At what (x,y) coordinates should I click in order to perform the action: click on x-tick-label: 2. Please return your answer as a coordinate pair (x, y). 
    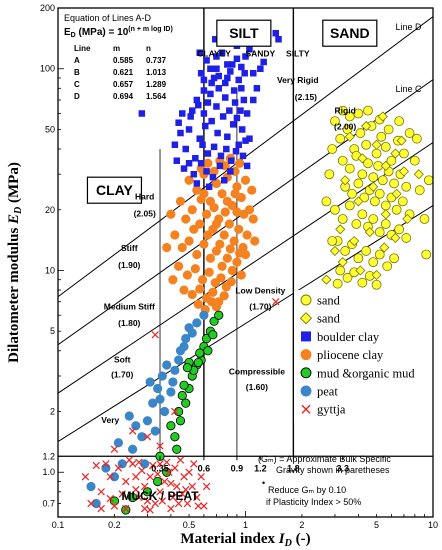
    Looking at the image, I should click on (301, 525).